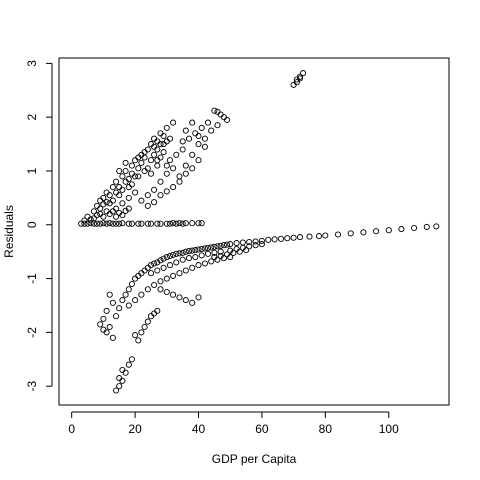 The image size is (480, 480). I want to click on y-tick-label: 3, so click(32, 63).